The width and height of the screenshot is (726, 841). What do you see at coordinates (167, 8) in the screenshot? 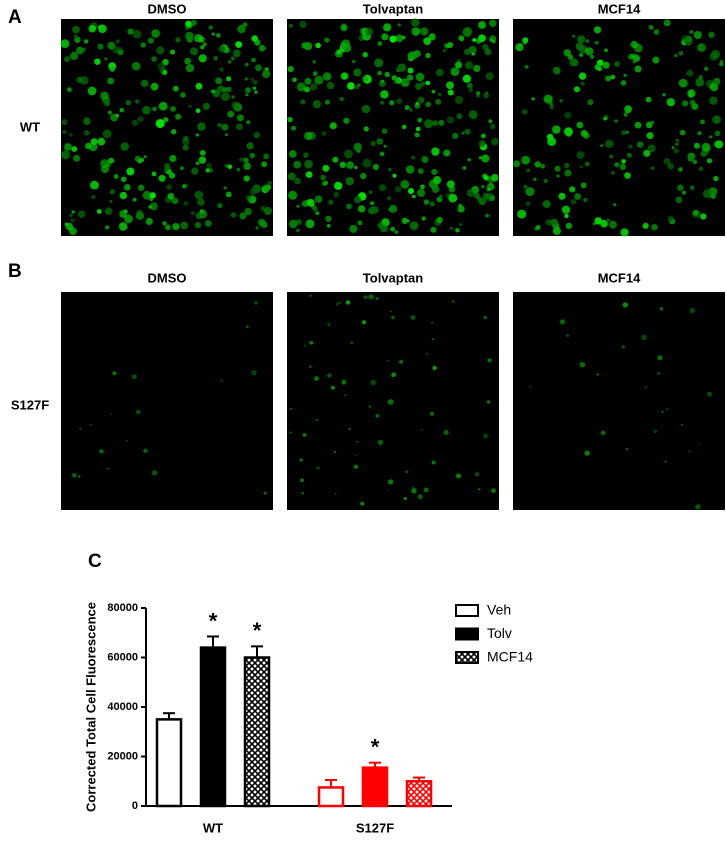
I see `column-header: DMSO` at bounding box center [167, 8].